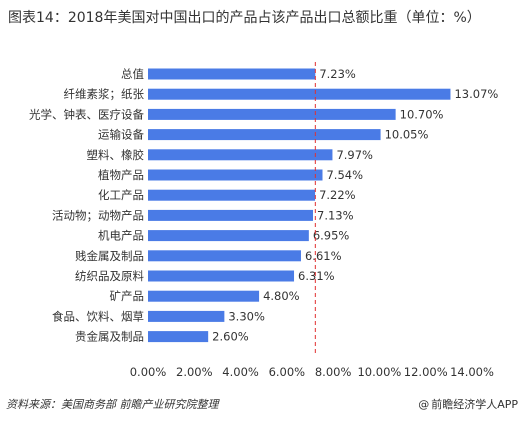  Describe the element at coordinates (244, 18) in the screenshot. I see `chart-title: 图表14：2018年美国对中国出口的产品占该产品出口总额比重（单位：%）` at that location.